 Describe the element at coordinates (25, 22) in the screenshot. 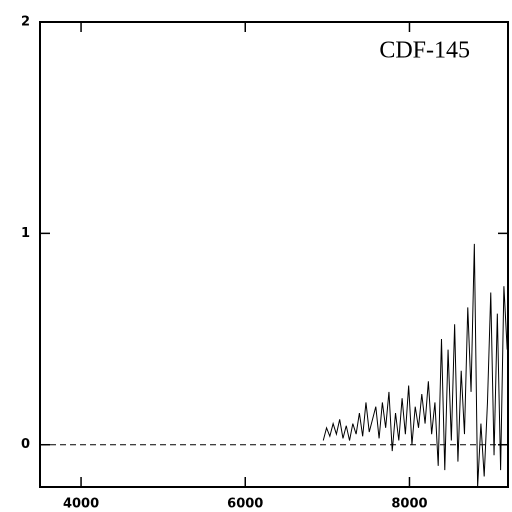

I see `y-tick-label: 2` at that location.